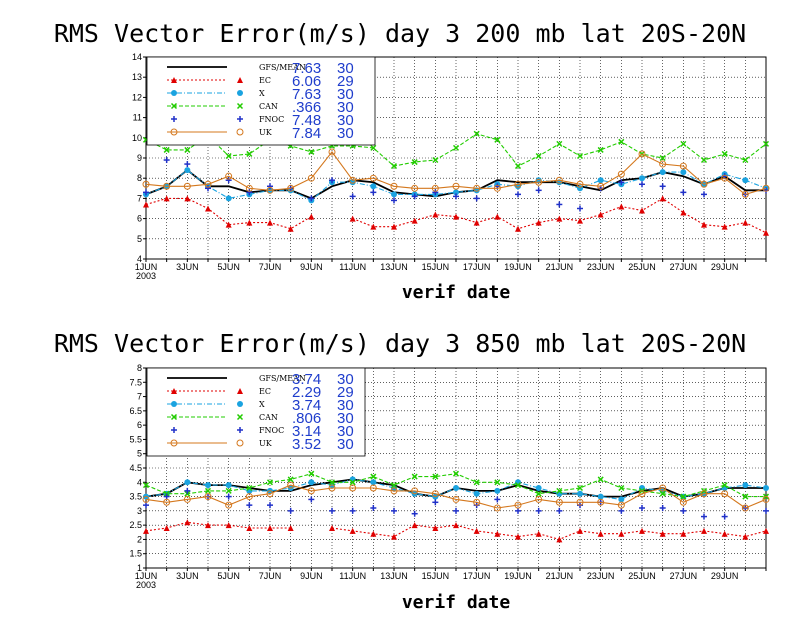  I want to click on y-tick-label: 7.5, so click(135, 382).